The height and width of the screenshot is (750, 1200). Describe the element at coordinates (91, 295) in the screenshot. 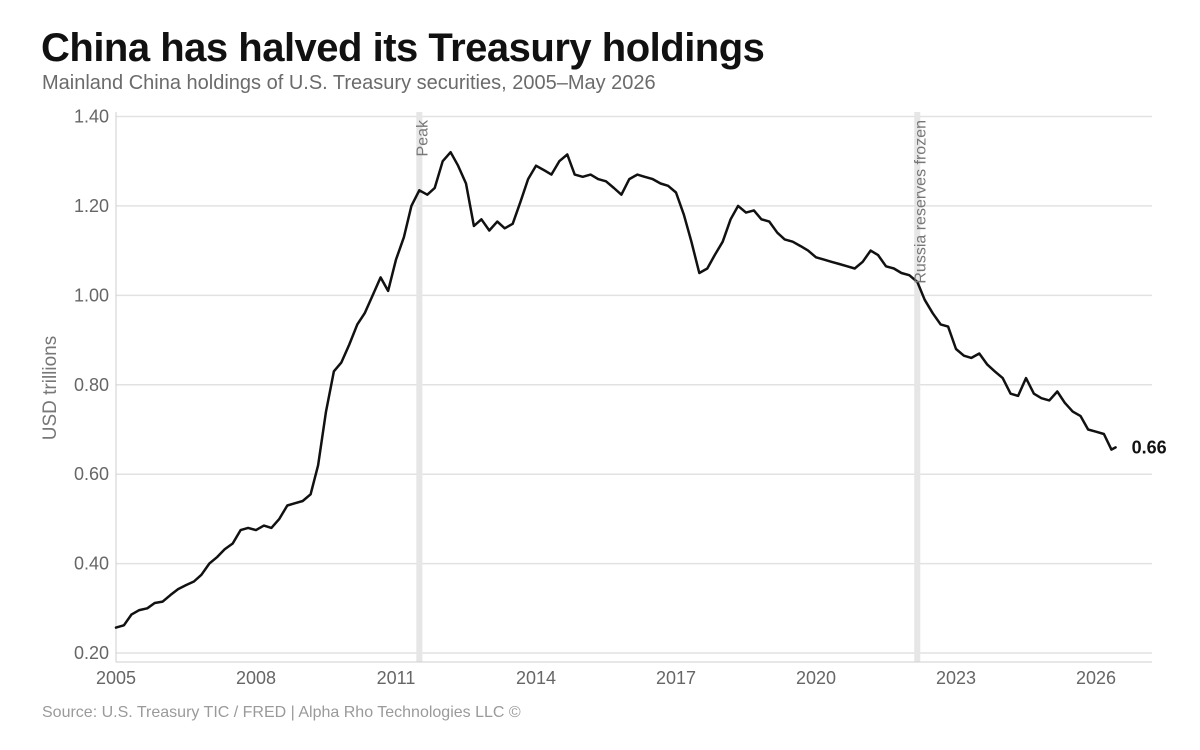

I see `y-tick-label: 1.00` at that location.